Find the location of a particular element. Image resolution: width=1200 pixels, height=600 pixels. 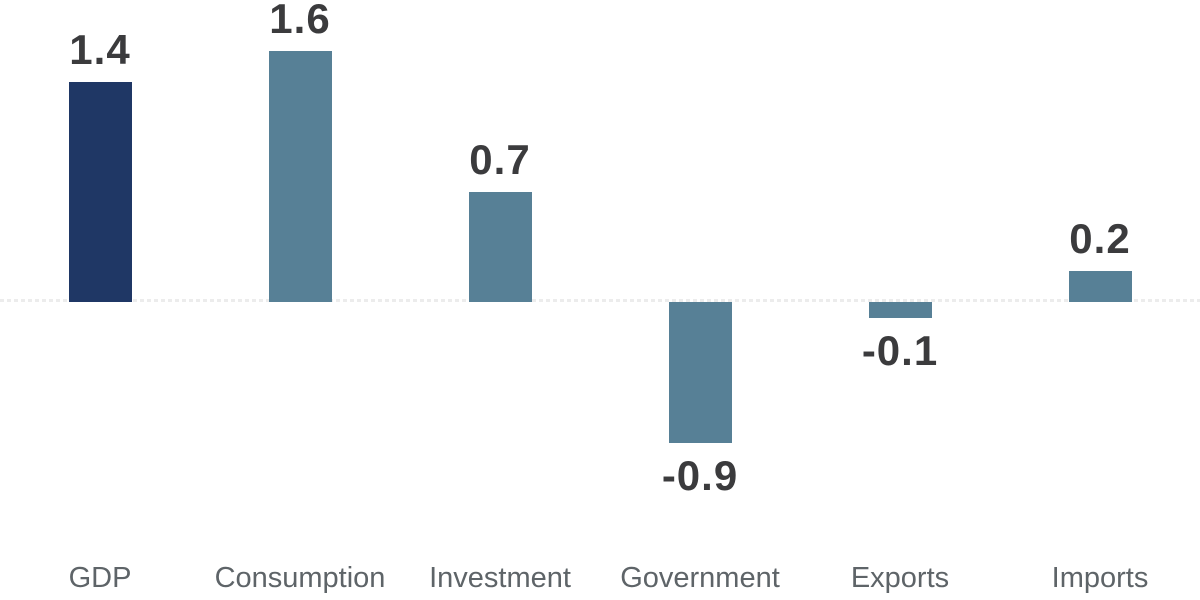

zero-baseline is located at coordinates (600, 300).